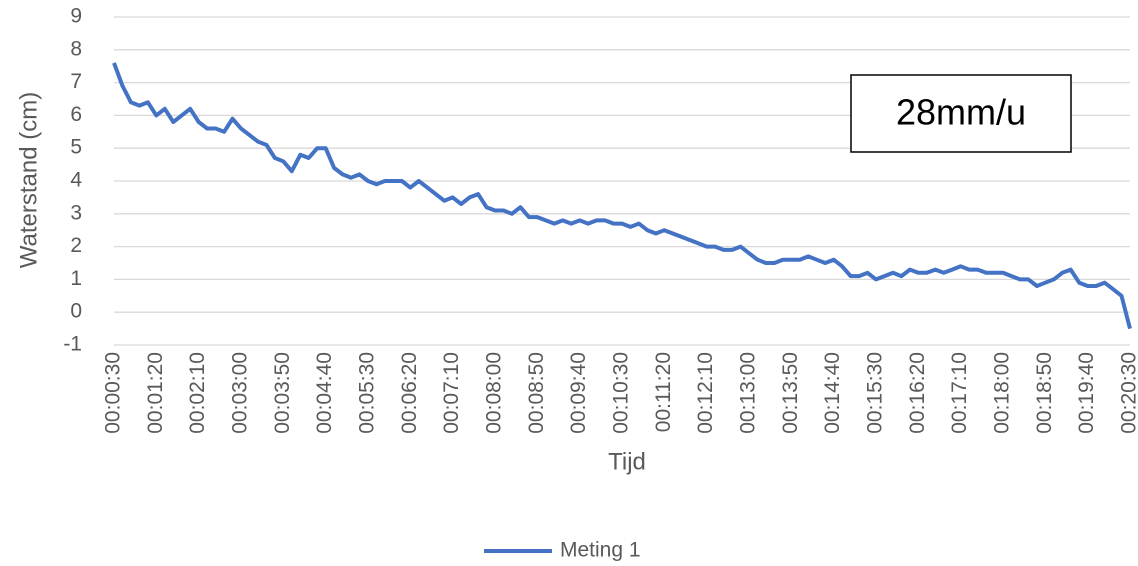  I want to click on x-tick-label: 00:11:20, so click(663, 392).